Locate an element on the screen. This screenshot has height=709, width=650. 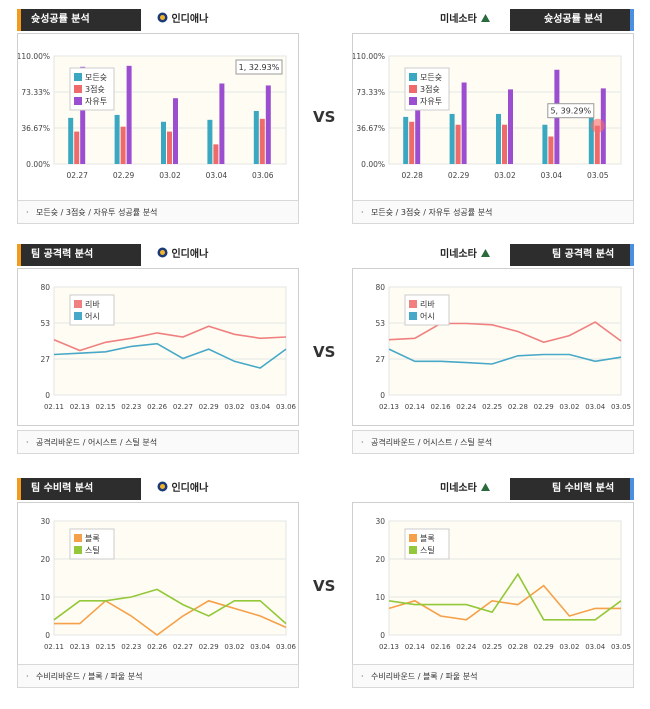
legend-label: 3점슛 is located at coordinates (95, 89).